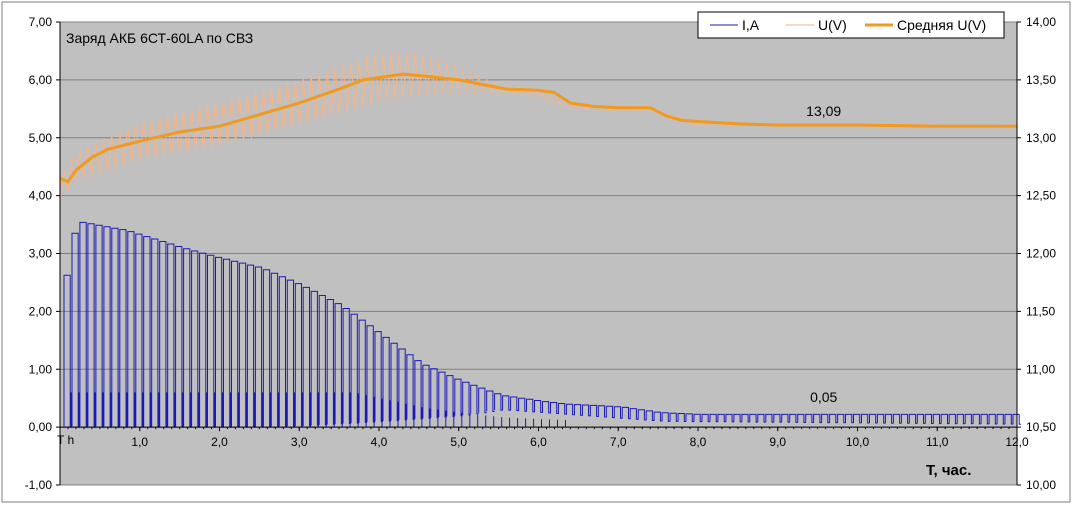  What do you see at coordinates (65, 440) in the screenshot?
I see `x-origin-label: T h` at bounding box center [65, 440].